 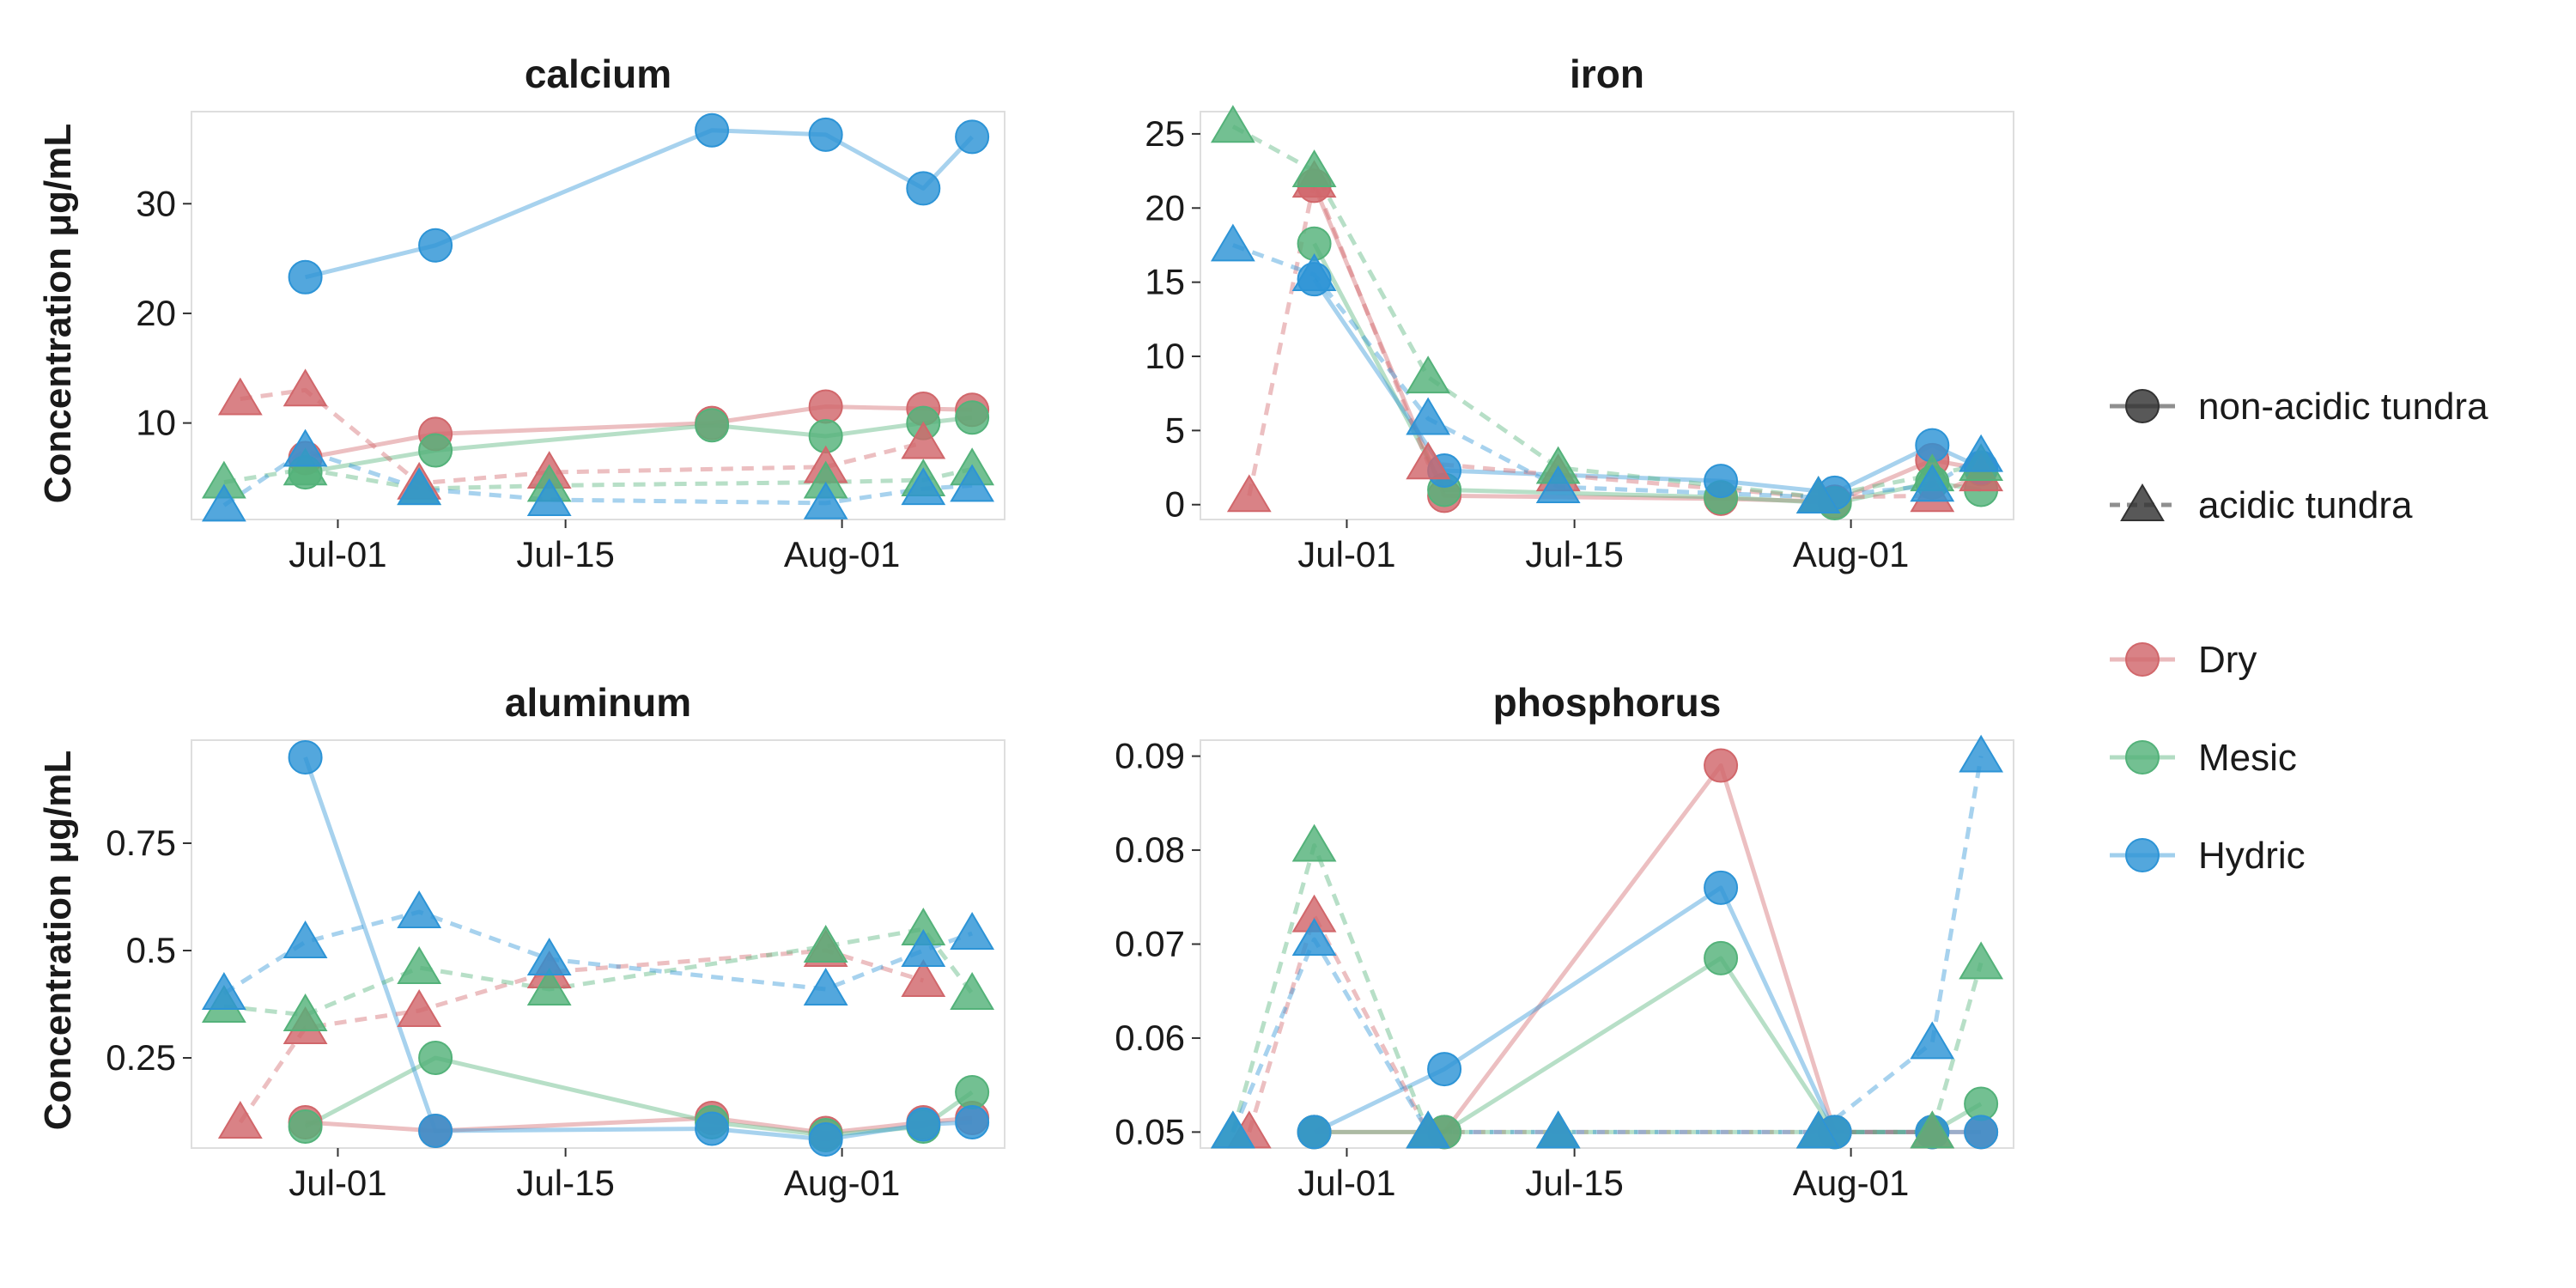 What do you see at coordinates (1175, 430) in the screenshot?
I see `y-tick-label: 5` at bounding box center [1175, 430].